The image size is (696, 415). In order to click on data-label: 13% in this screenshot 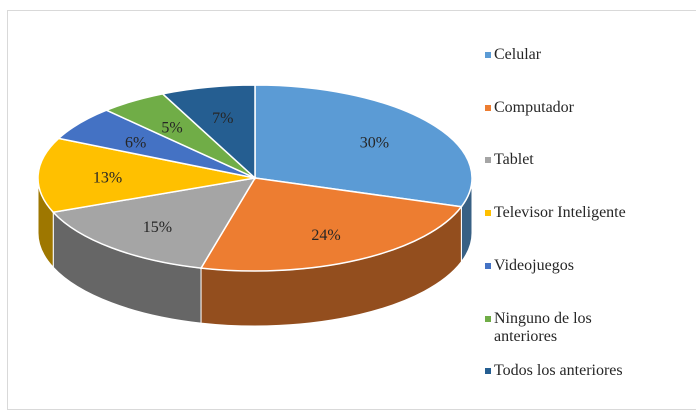, I will do `click(107, 178)`.